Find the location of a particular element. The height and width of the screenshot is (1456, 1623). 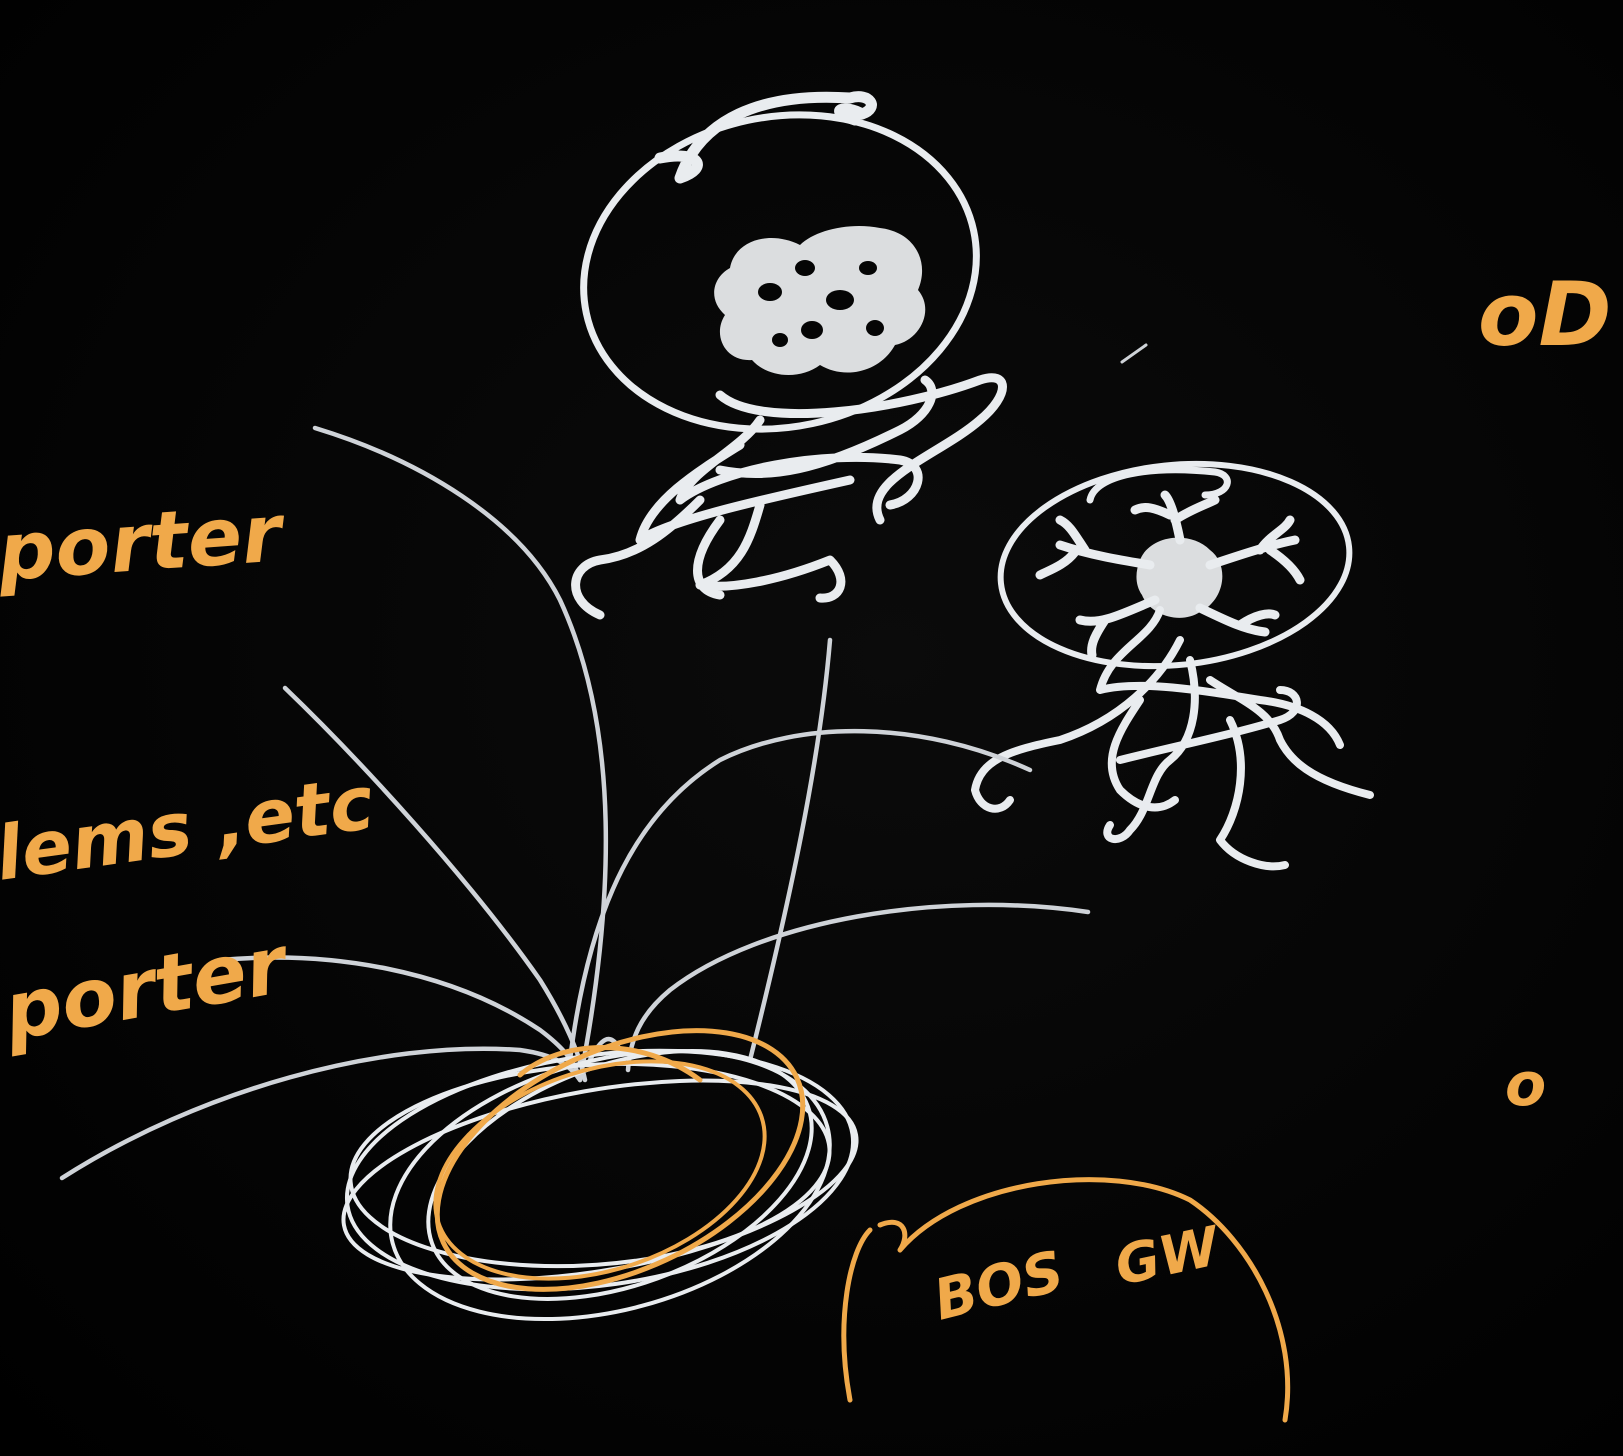

creature-small is located at coordinates (1172, 665).